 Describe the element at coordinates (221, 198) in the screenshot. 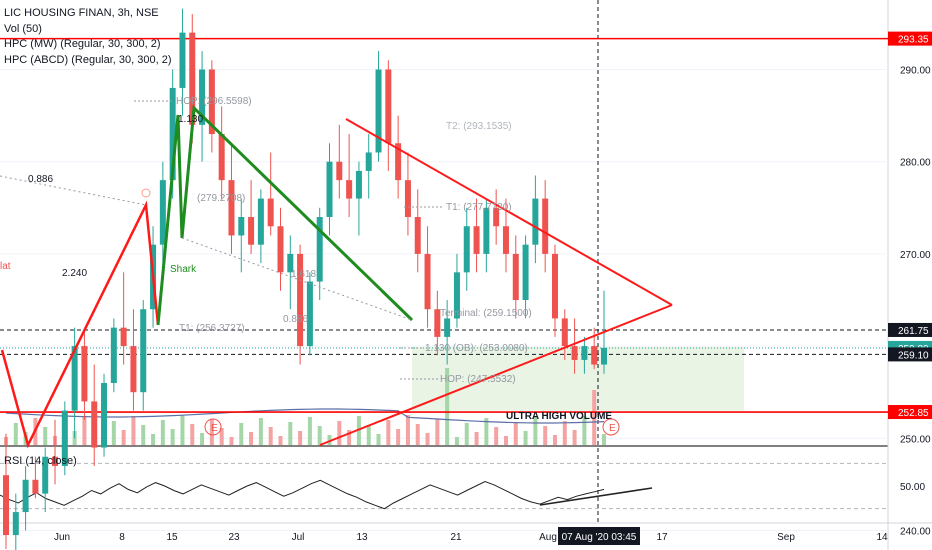

I see `annotation-label: (279.2708)` at that location.